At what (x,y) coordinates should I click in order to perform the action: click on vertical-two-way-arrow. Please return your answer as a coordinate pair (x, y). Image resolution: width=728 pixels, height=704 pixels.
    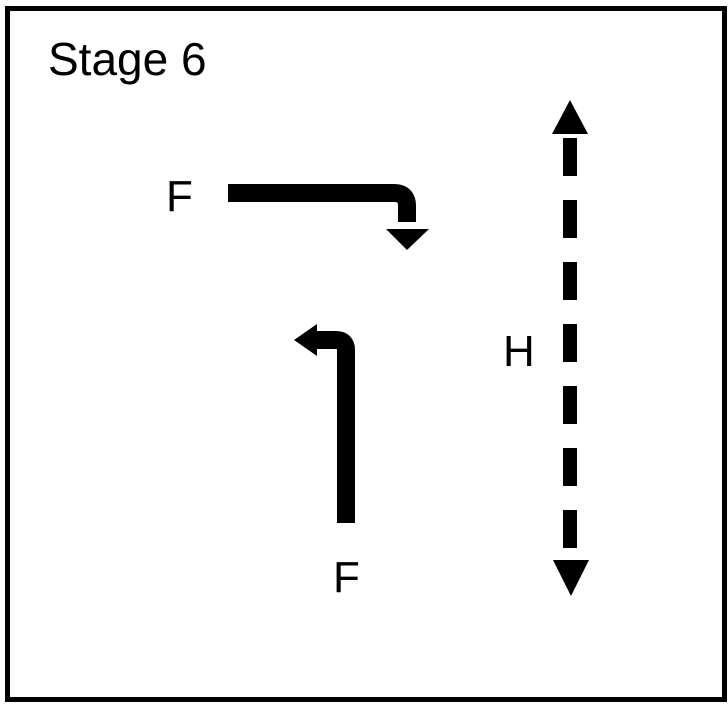
    Looking at the image, I should click on (570, 348).